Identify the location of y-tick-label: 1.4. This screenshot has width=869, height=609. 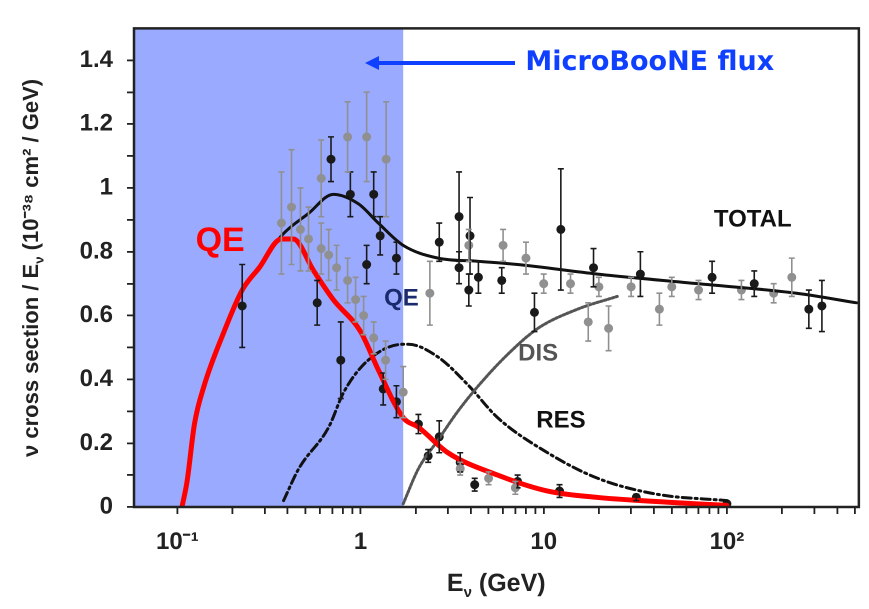
(97, 59).